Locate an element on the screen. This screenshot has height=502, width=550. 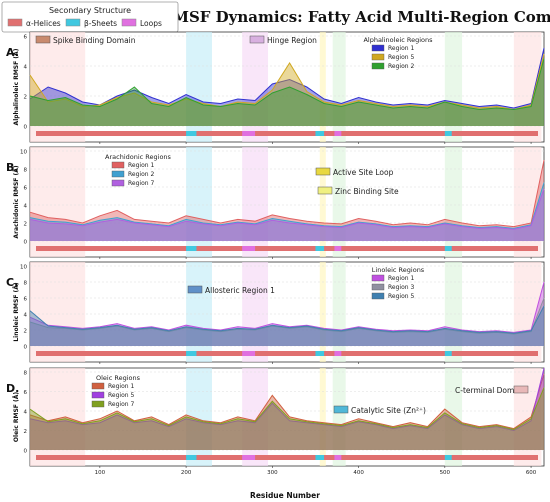
region-annotation-cterminal: C-terminal Domain is located at coordinates (492, 390).